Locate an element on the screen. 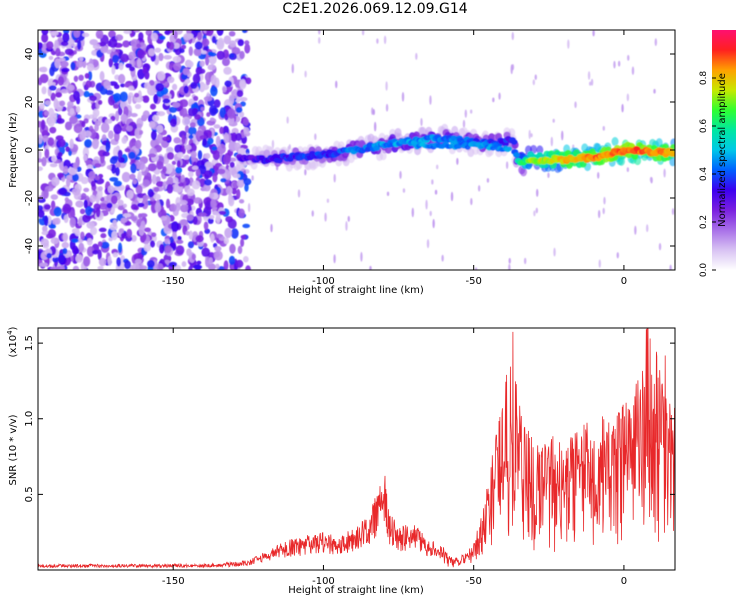 This screenshot has height=600, width=750. colorbar-tick-label: 0.2 is located at coordinates (704, 222).